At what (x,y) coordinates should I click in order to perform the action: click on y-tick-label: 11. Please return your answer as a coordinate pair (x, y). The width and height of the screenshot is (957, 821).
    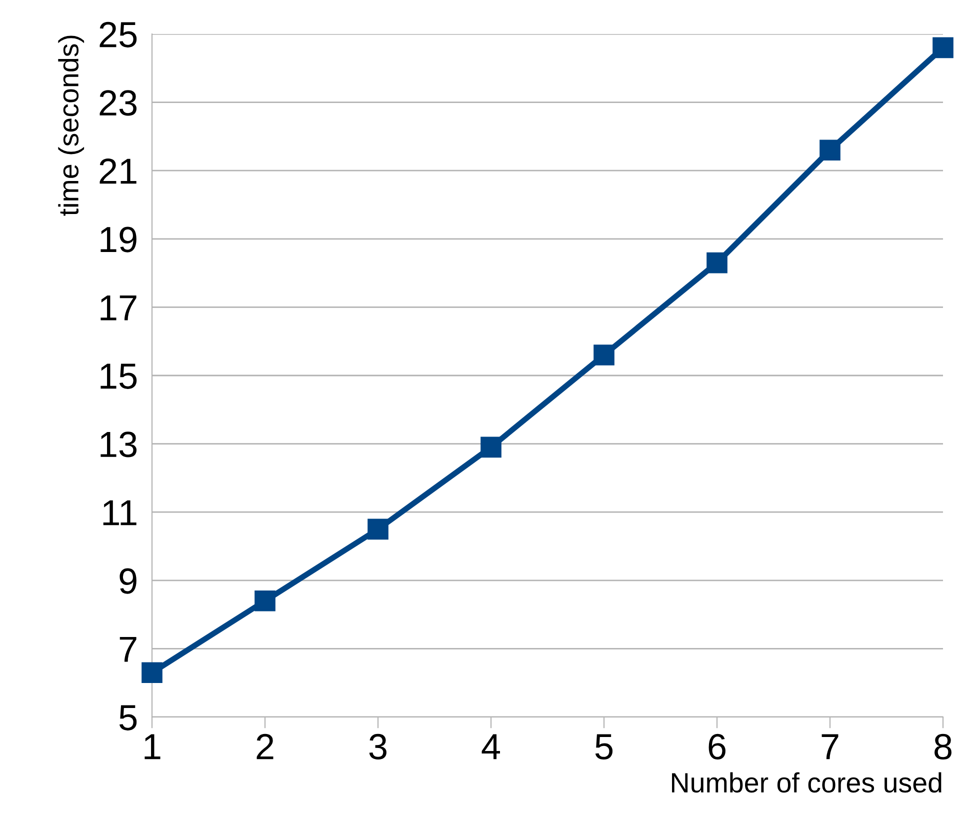
    Looking at the image, I should click on (119, 513).